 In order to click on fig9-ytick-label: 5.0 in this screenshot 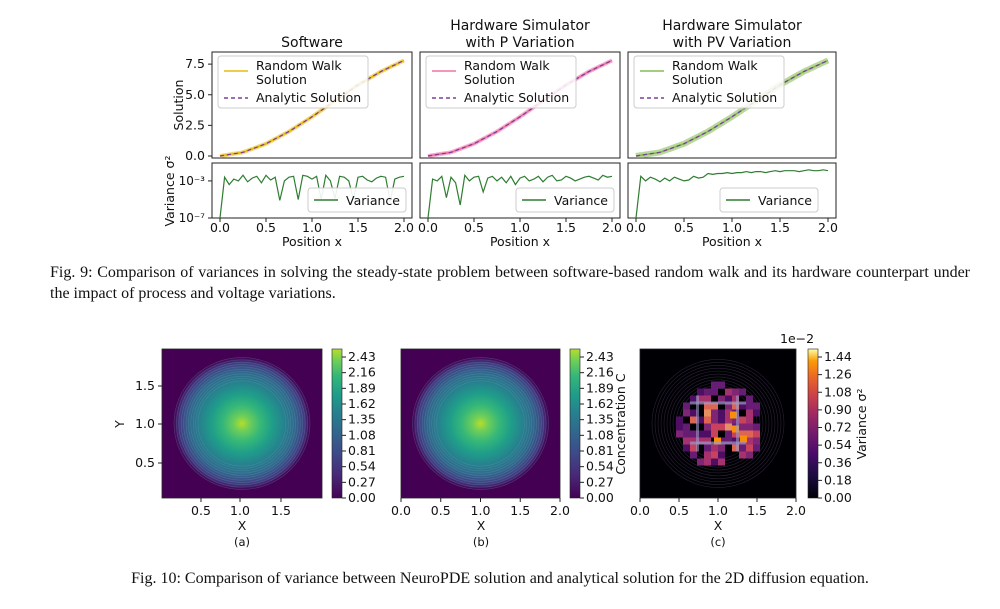, I will do `click(195, 94)`.